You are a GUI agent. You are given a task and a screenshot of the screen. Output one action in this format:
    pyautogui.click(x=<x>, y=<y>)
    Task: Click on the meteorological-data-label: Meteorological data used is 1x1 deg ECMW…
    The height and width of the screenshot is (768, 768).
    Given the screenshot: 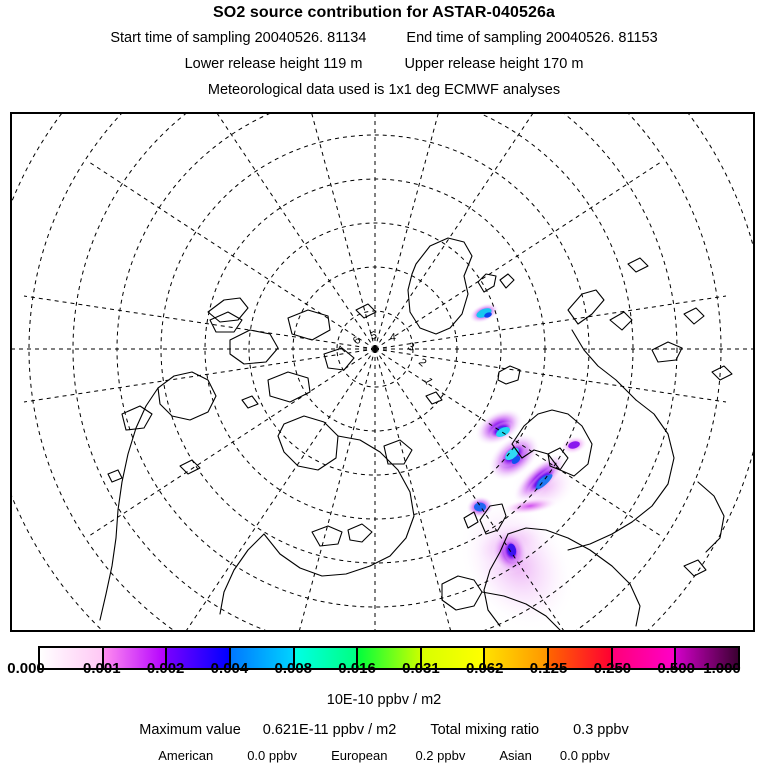 What is the action you would take?
    pyautogui.click(x=384, y=90)
    